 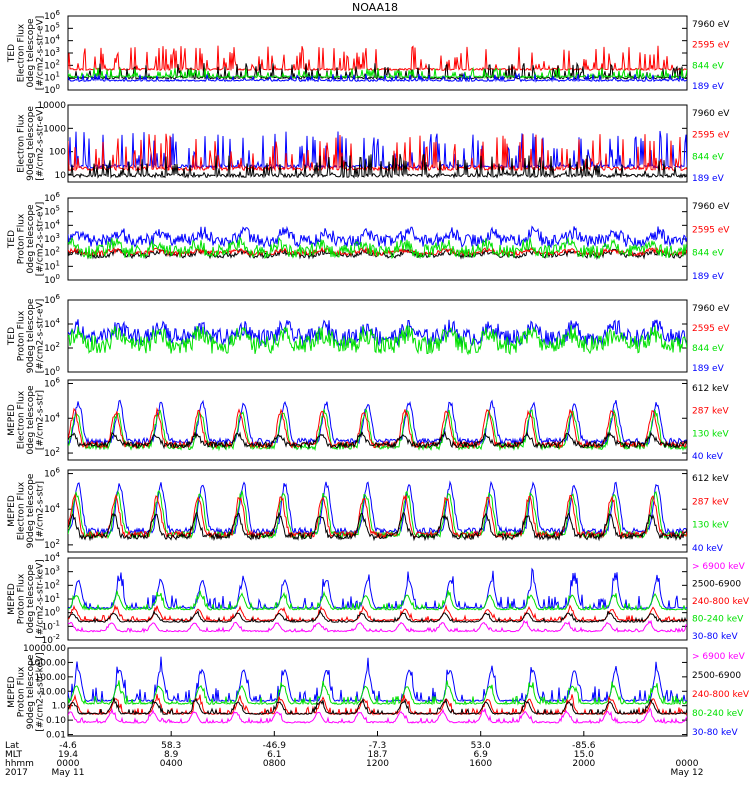 I want to click on legend-entry: 612 keV, so click(x=710, y=389).